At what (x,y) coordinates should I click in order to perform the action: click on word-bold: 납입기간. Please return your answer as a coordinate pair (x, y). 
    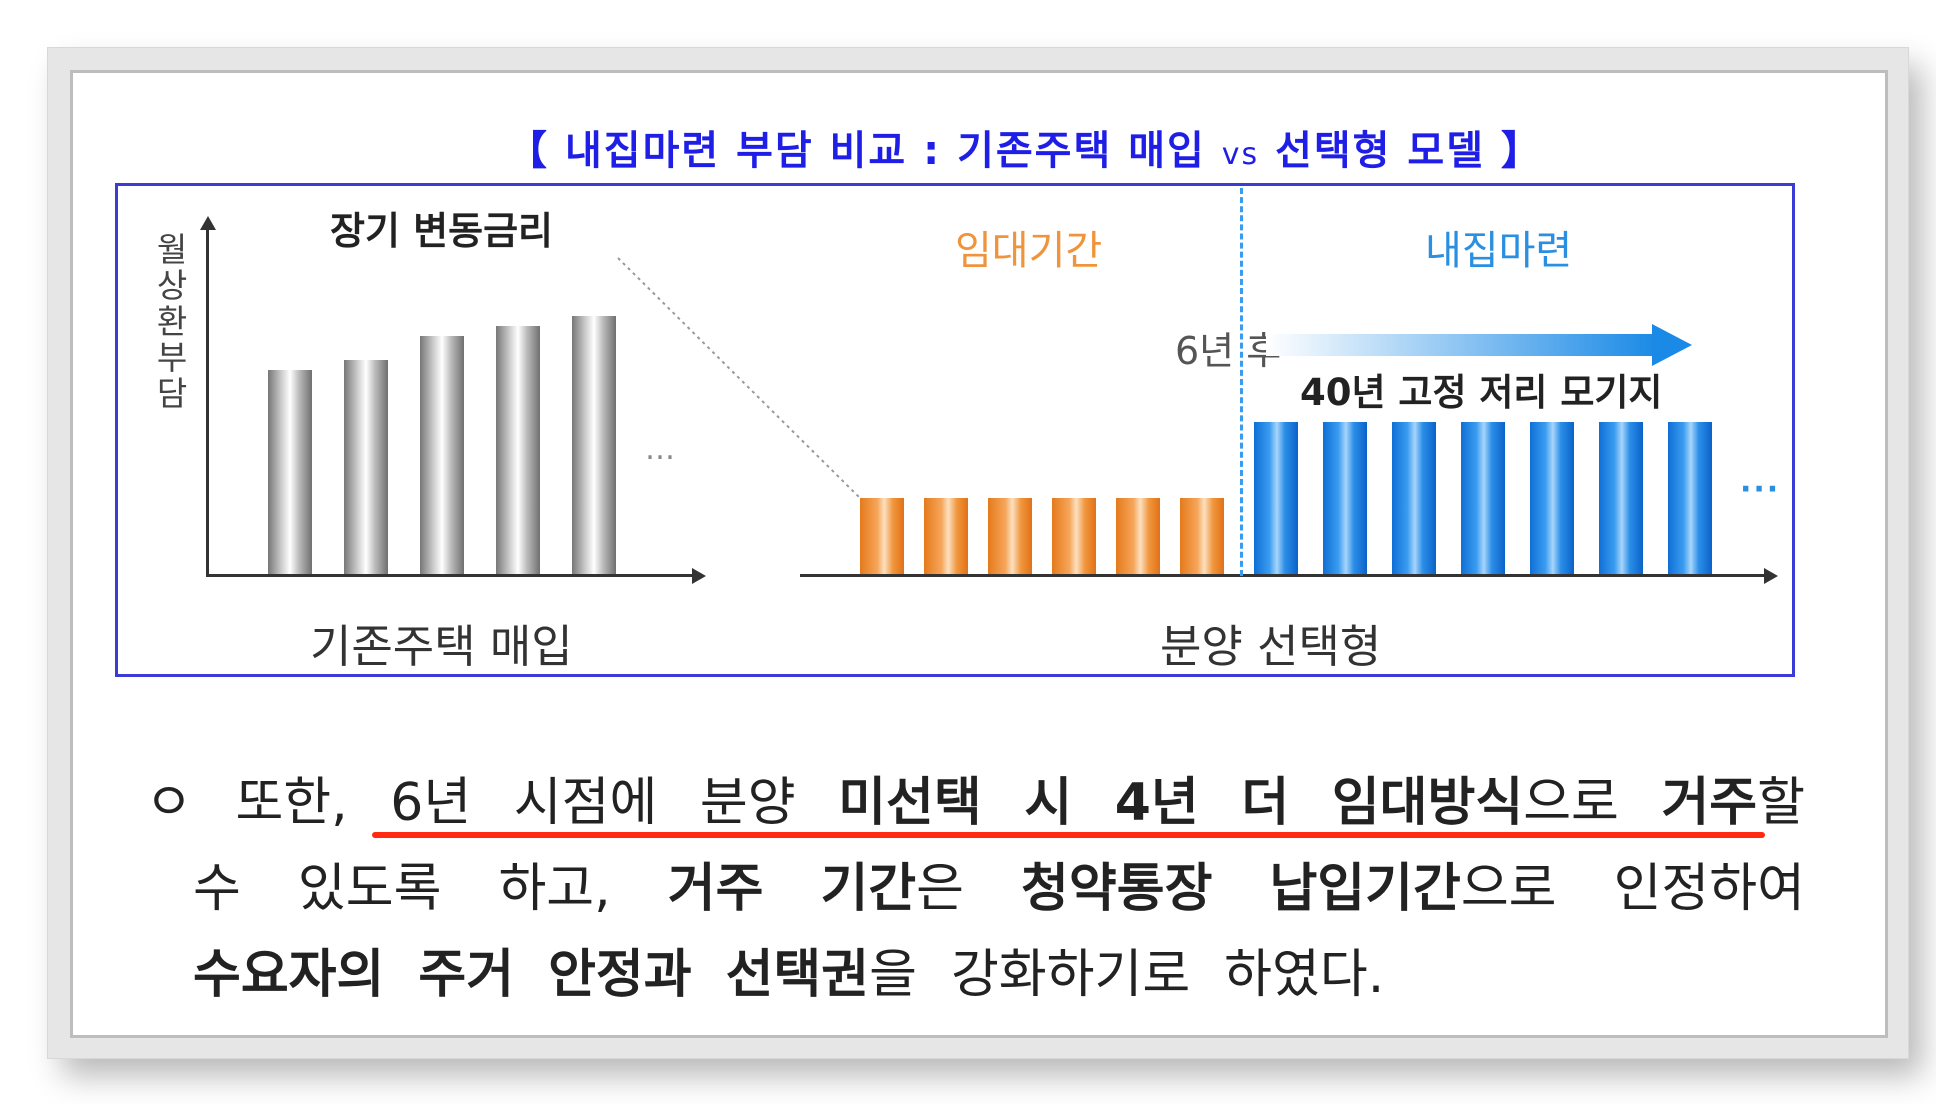
    Looking at the image, I should click on (1365, 889).